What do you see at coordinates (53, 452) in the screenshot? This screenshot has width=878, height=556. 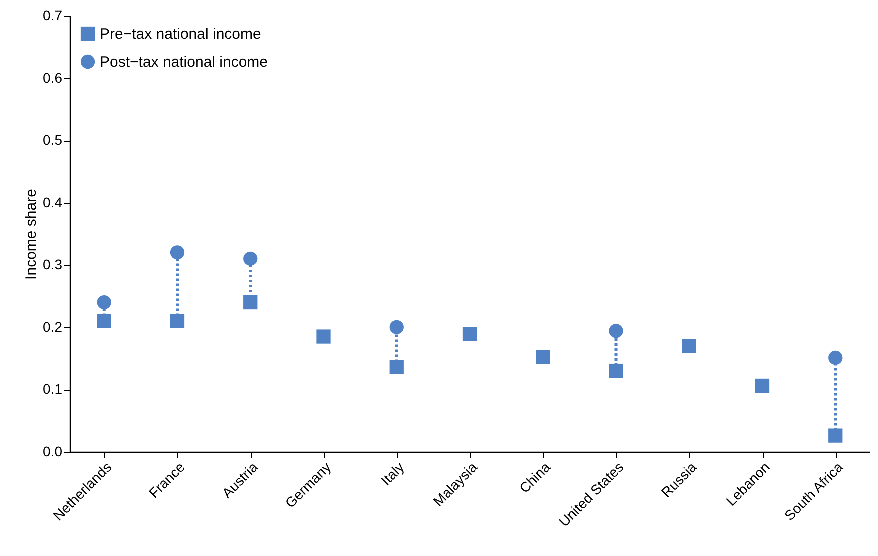 I see `y-tick-label: 0.0` at bounding box center [53, 452].